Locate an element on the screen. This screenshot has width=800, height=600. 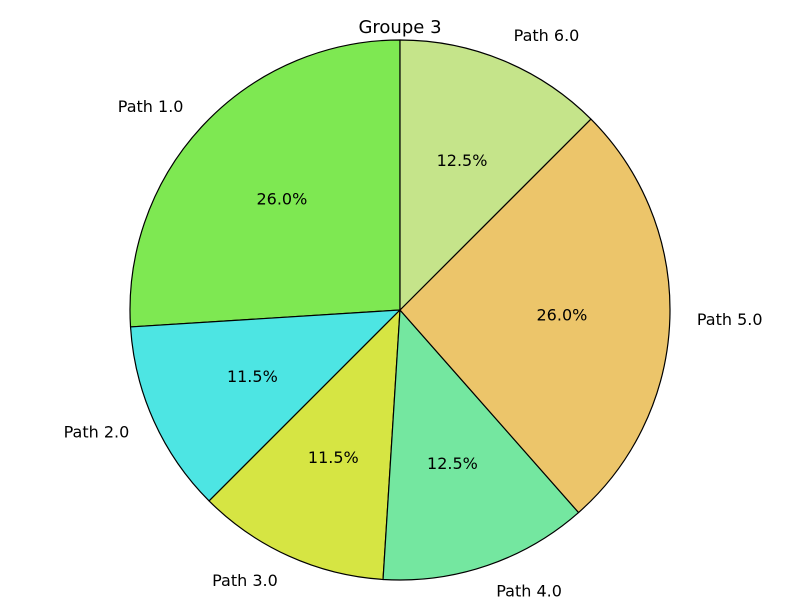
category-label-5: Path 5.0 is located at coordinates (730, 319).